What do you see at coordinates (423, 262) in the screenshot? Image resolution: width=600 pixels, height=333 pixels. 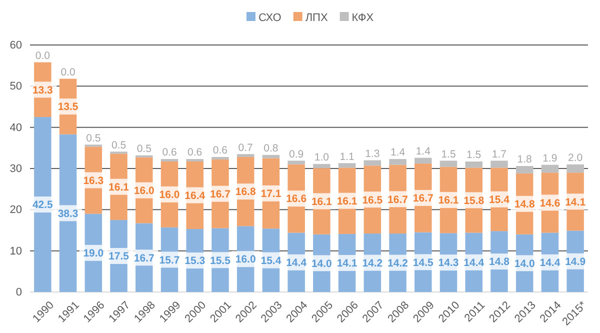 I see `data-label: 14.5` at bounding box center [423, 262].